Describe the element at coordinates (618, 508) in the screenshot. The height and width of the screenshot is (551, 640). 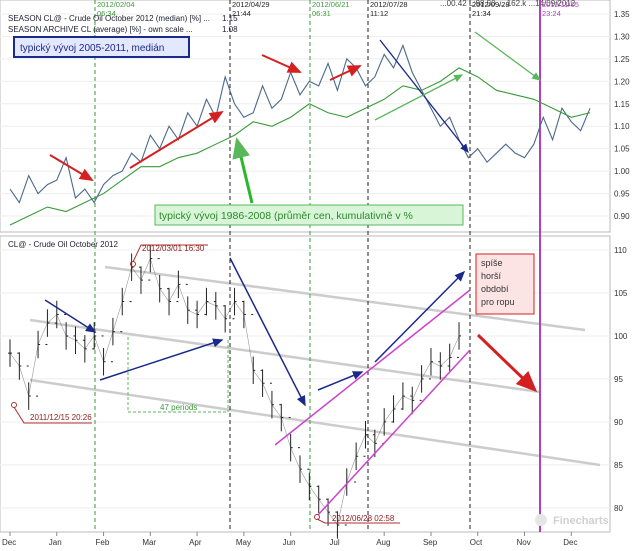
I see `lower-y-tick-label: 80` at that location.